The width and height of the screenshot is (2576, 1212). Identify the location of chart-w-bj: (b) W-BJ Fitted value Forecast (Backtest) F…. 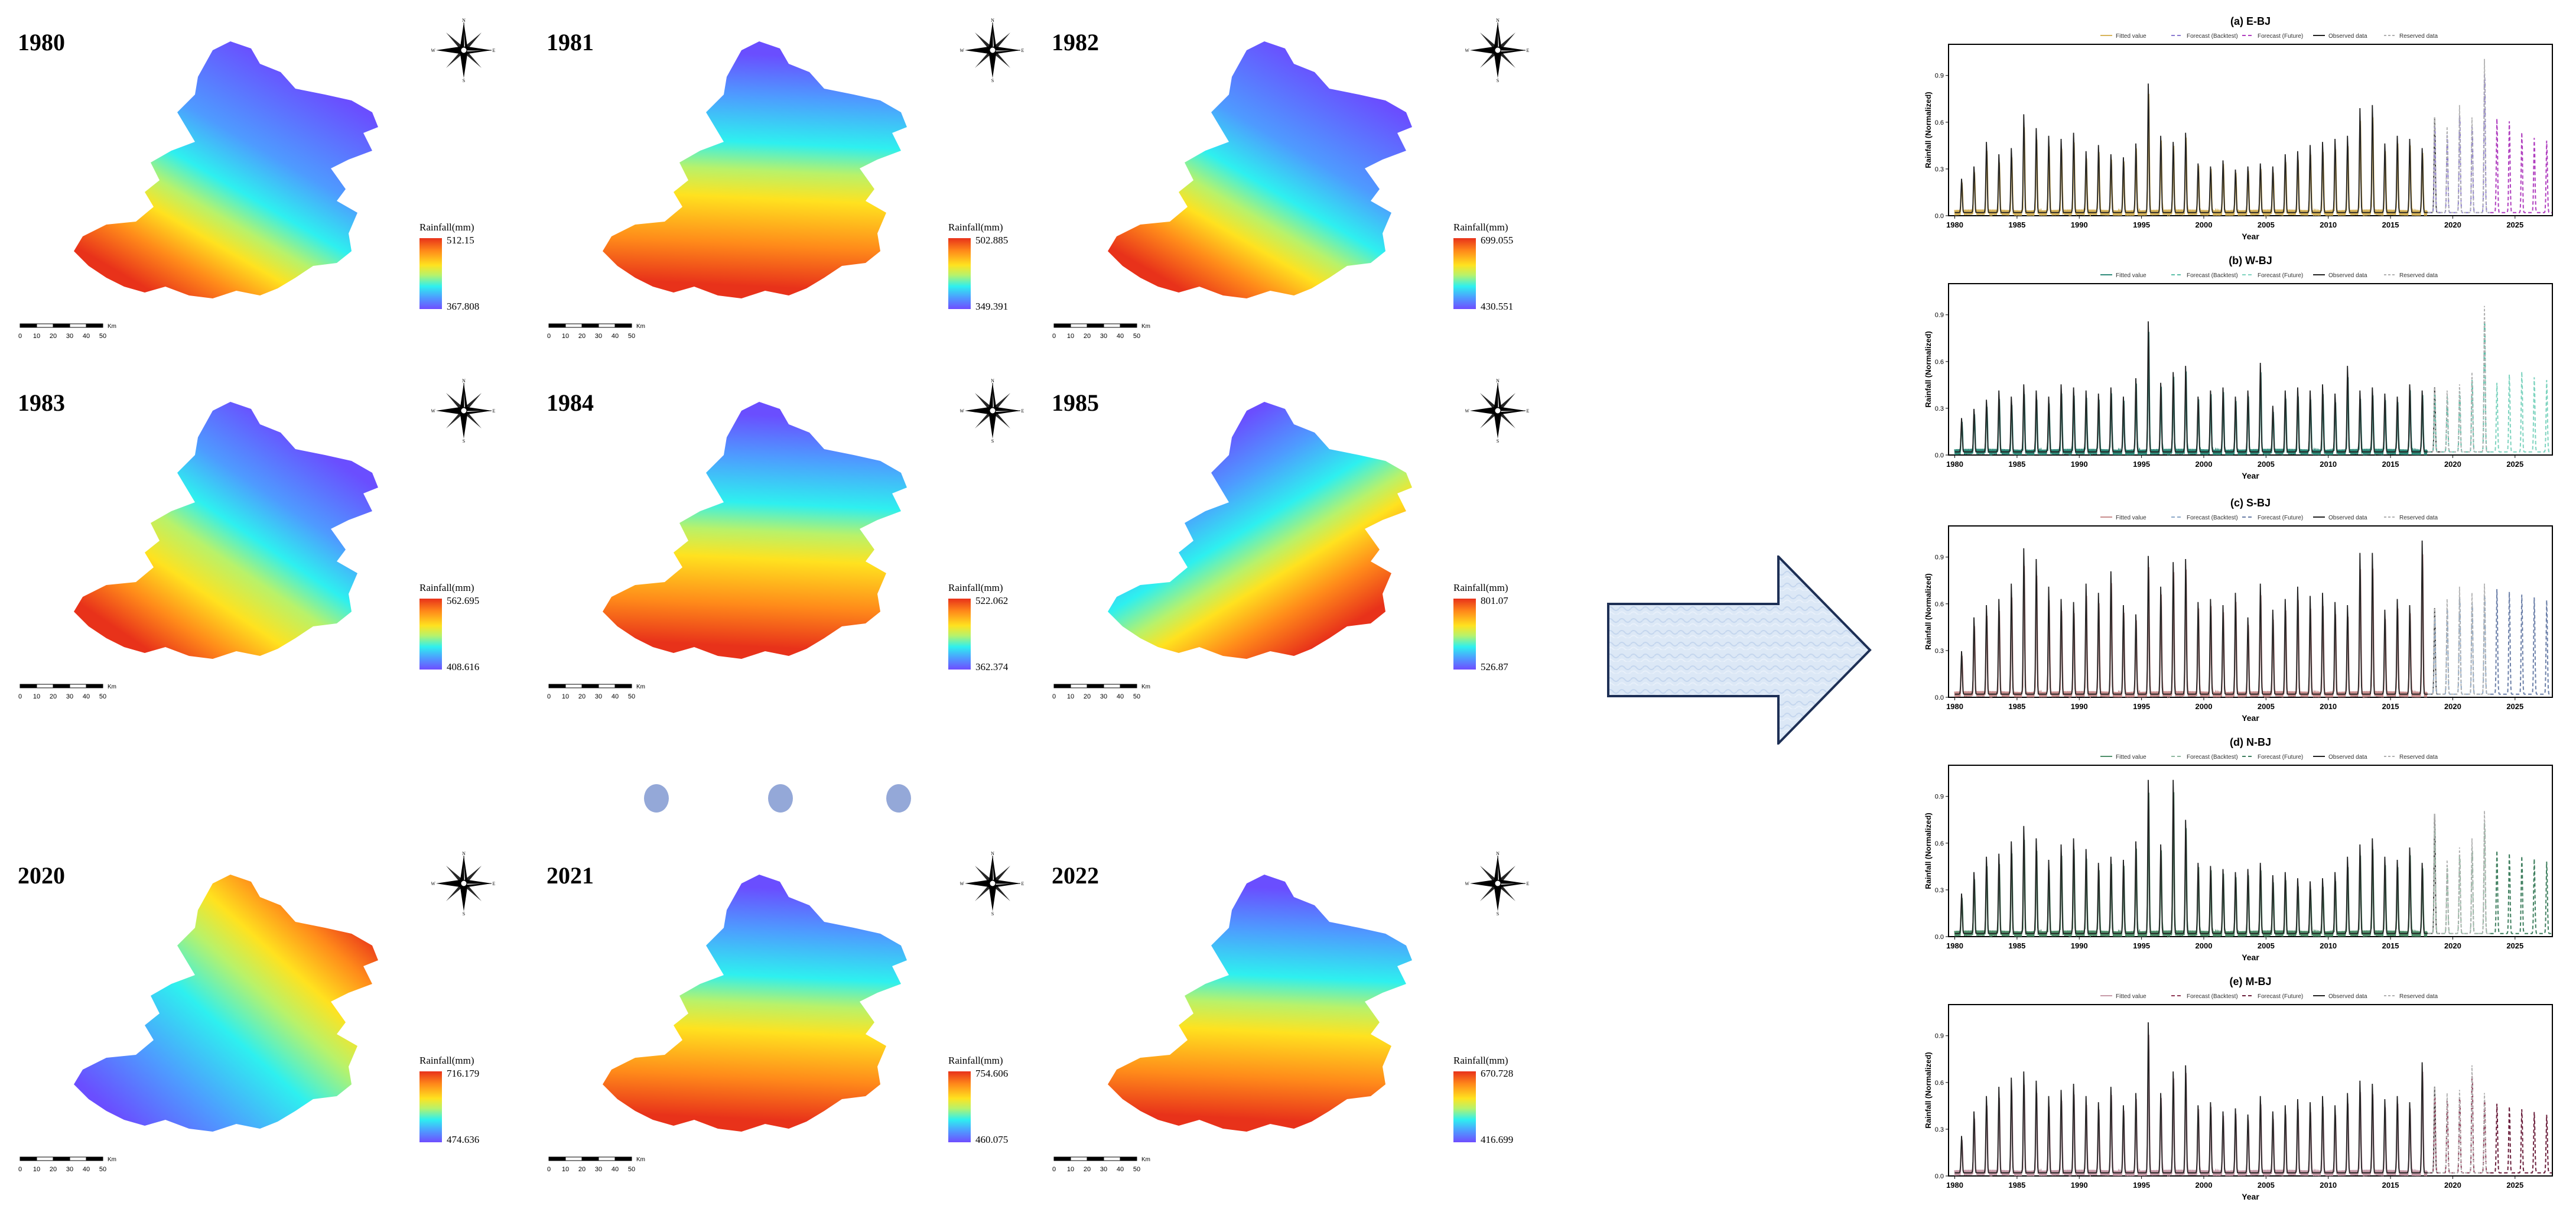
(2239, 368).